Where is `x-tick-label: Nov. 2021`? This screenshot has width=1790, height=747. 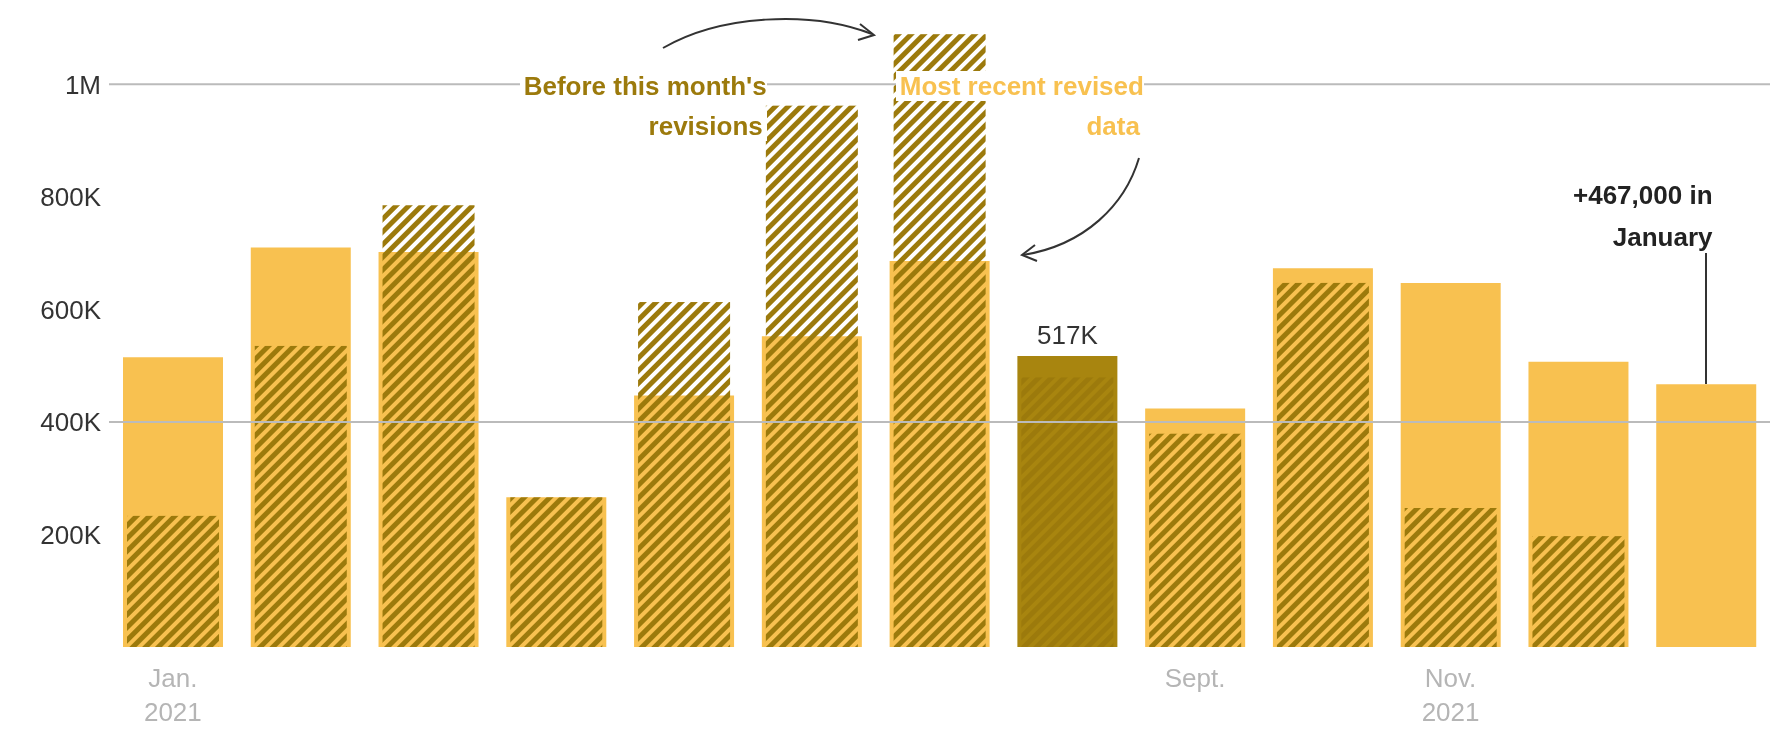
x-tick-label: Nov. 2021 is located at coordinates (1450, 695).